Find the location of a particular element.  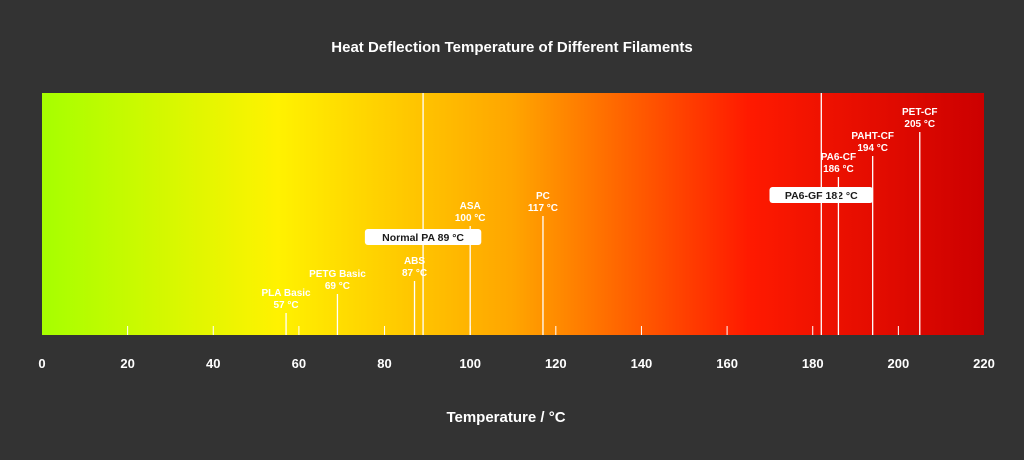

marker-label: PAHT-CF is located at coordinates (872, 136).